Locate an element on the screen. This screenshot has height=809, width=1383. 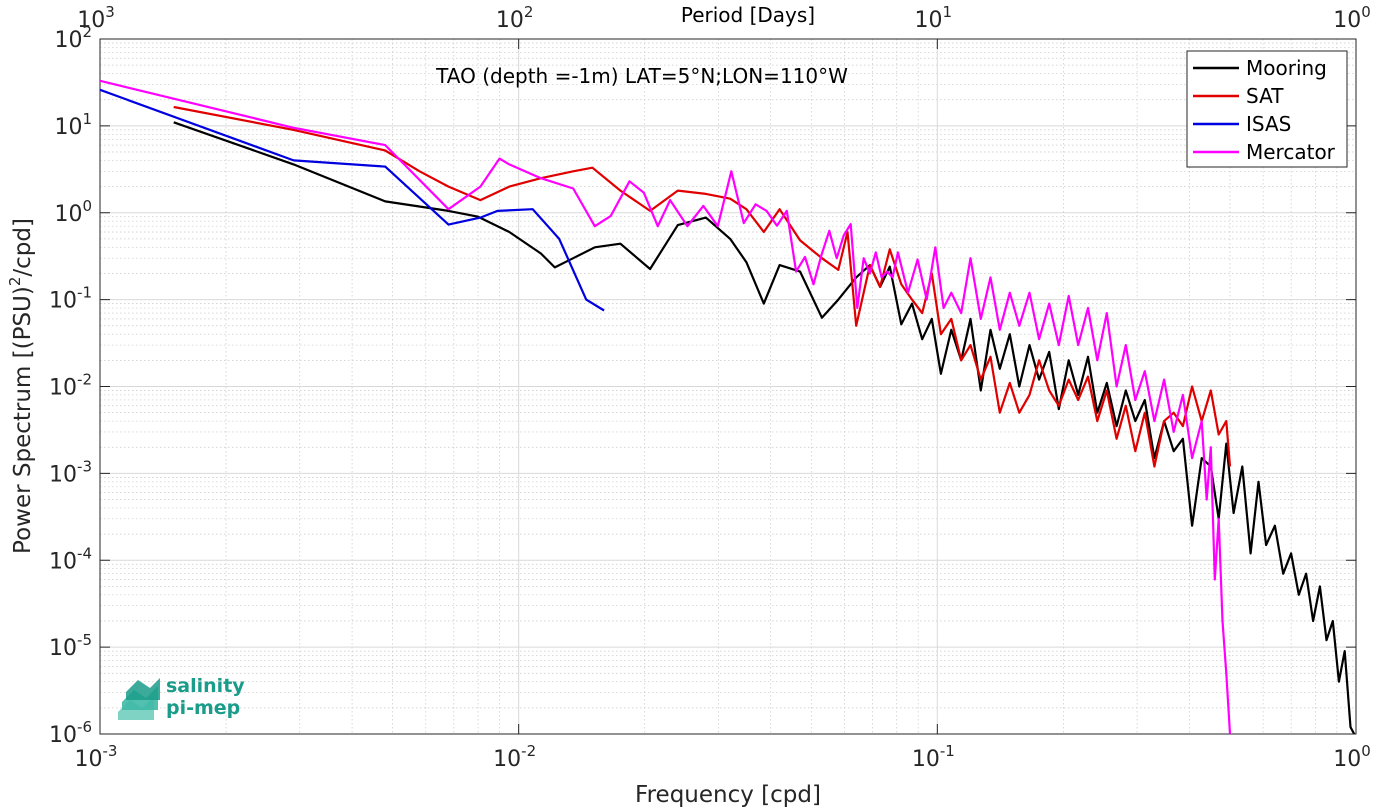
y-tick-label: 10⁻⁴ is located at coordinates (70, 559).